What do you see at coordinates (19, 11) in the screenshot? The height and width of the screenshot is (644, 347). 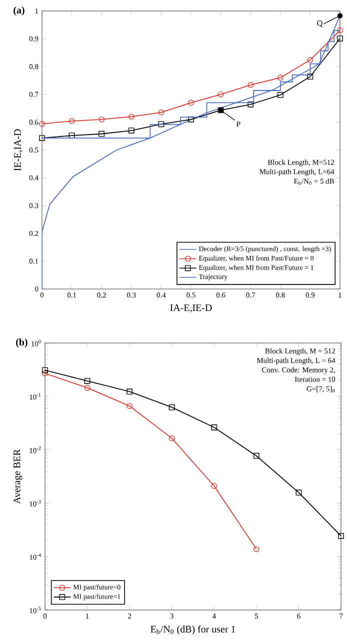 I see `chart-title: (a)` at bounding box center [19, 11].